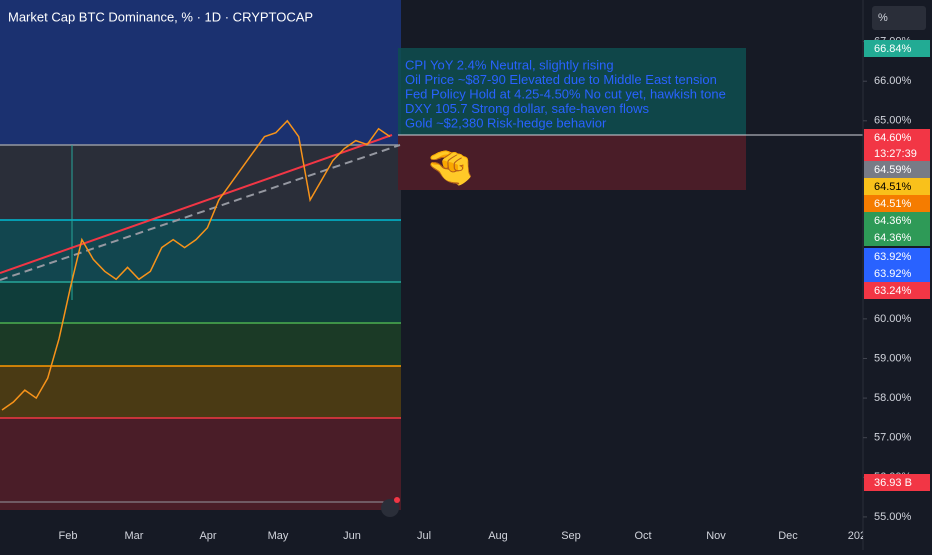 The height and width of the screenshot is (555, 932). Describe the element at coordinates (509, 64) in the screenshot. I see `annotation-line: CPI YoY 2.4% Neutral, slightly rising` at that location.